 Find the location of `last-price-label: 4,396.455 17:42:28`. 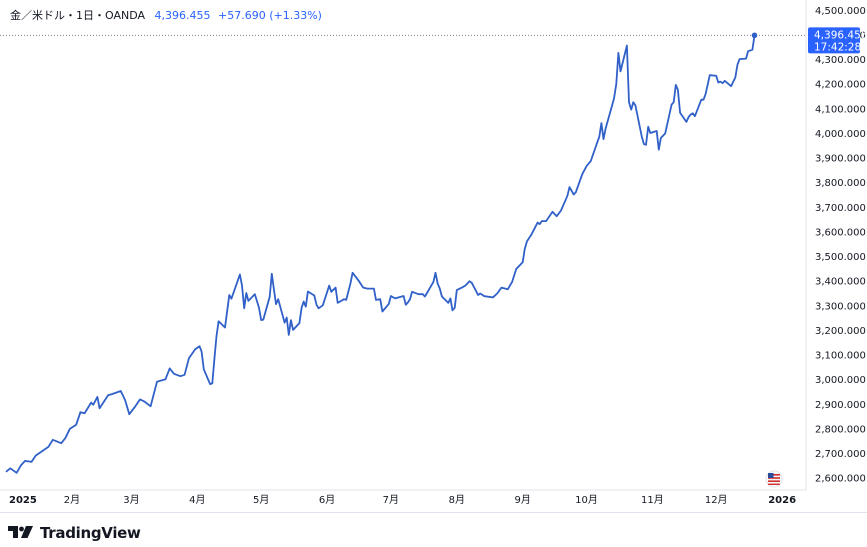

last-price-label: 4,396.455 17:42:28 is located at coordinates (837, 40).